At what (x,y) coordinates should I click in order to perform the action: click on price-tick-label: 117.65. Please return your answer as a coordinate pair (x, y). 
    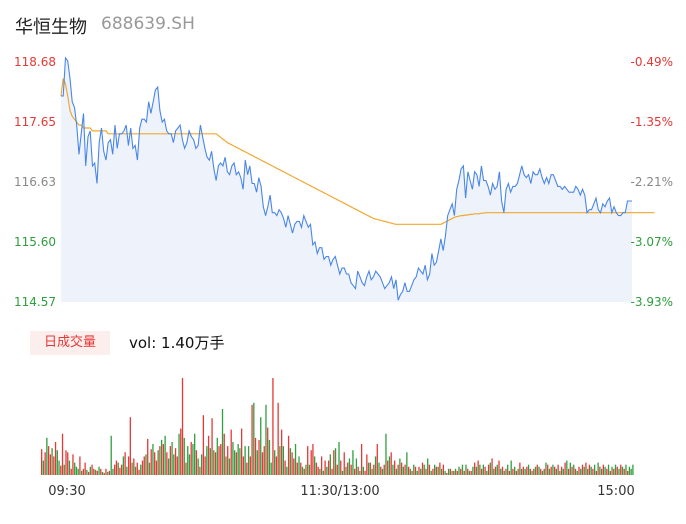
    Looking at the image, I should click on (35, 122).